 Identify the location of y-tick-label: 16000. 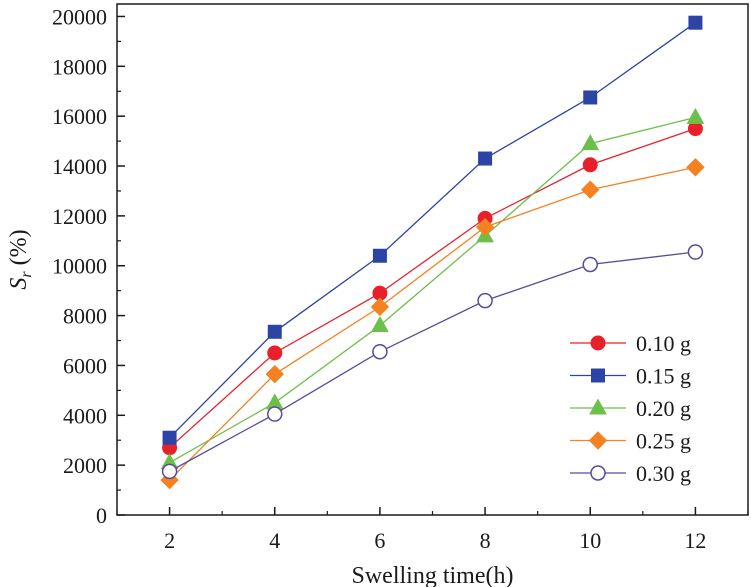
(79, 116).